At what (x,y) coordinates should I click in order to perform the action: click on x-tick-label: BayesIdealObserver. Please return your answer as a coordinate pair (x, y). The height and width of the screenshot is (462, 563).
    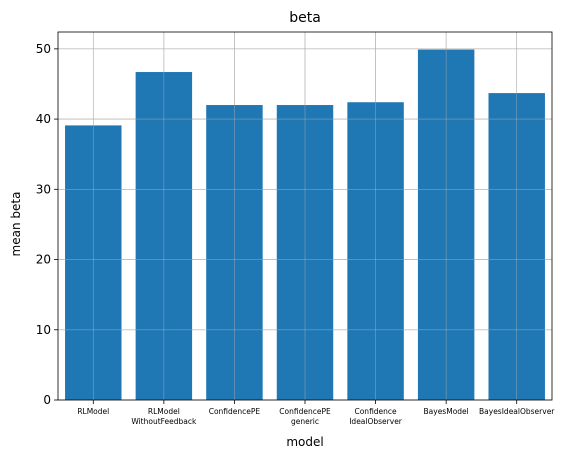
    Looking at the image, I should click on (517, 411).